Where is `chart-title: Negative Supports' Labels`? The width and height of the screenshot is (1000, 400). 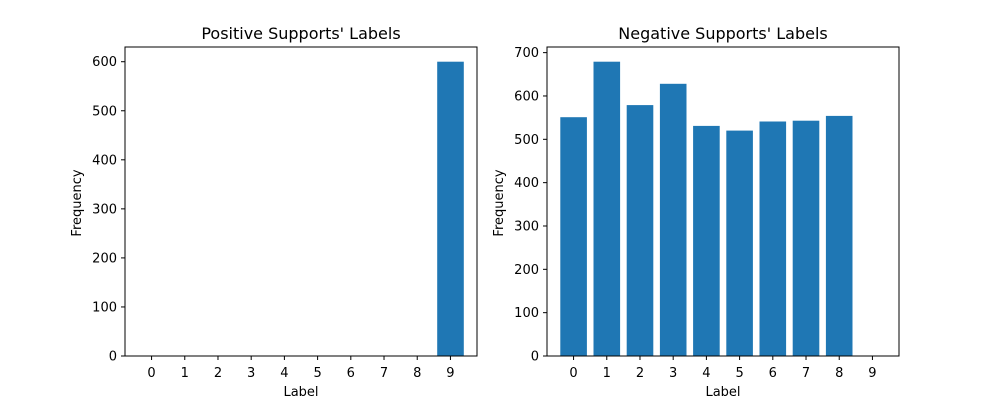
chart-title: Negative Supports' Labels is located at coordinates (722, 33).